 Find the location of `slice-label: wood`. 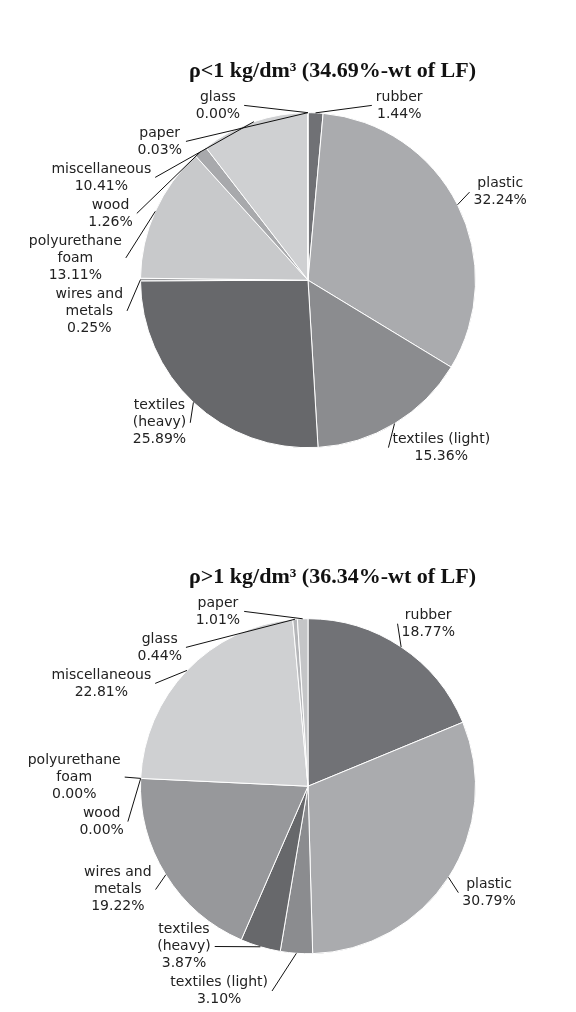

slice-label: wood is located at coordinates (110, 203).